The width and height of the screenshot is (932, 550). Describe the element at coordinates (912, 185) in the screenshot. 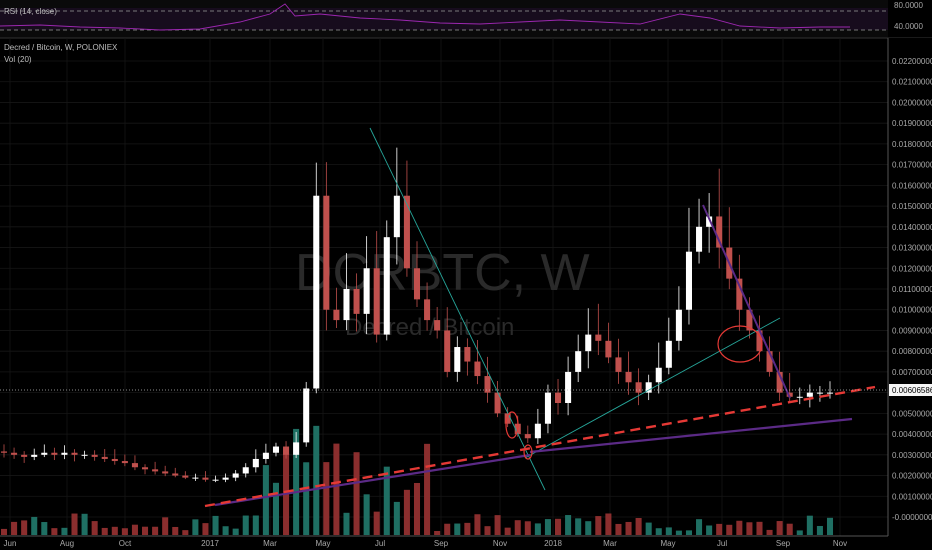

I see `price-tick-label: 0.01600000` at that location.